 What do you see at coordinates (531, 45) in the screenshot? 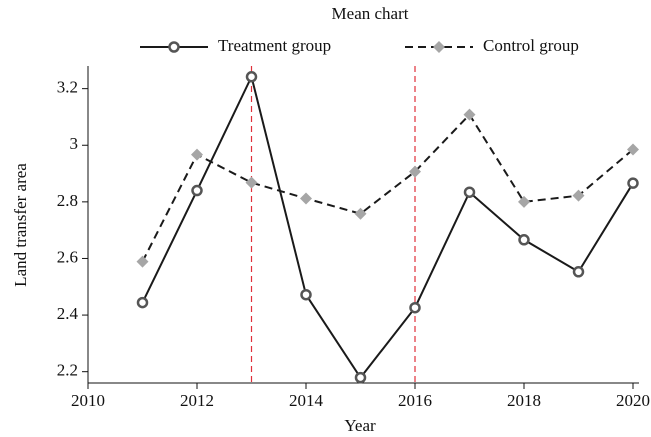
I see `legend-label: Control group` at bounding box center [531, 45].